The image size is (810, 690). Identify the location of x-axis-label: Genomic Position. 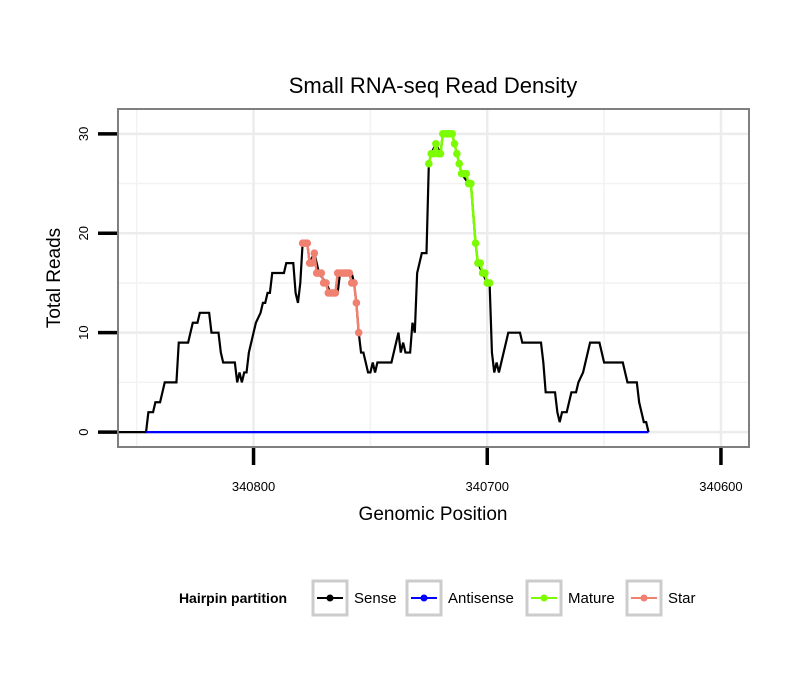
(433, 514).